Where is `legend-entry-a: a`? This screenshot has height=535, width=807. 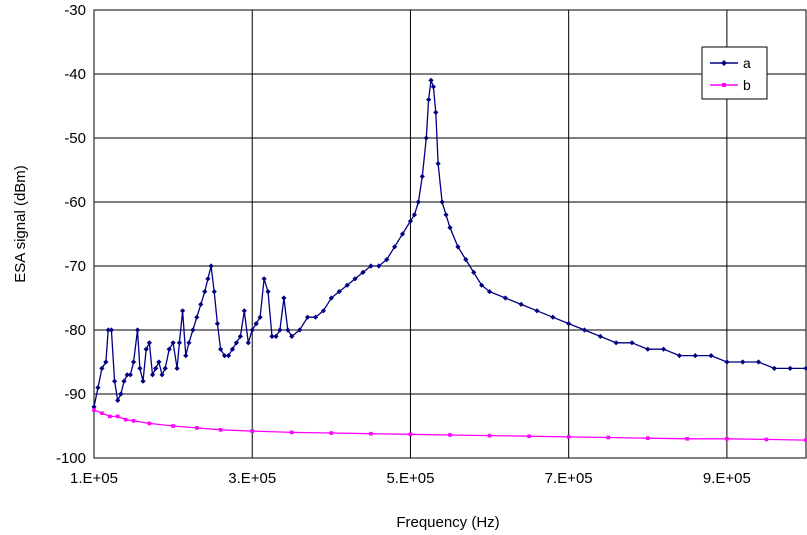
legend-entry-a: a is located at coordinates (730, 63).